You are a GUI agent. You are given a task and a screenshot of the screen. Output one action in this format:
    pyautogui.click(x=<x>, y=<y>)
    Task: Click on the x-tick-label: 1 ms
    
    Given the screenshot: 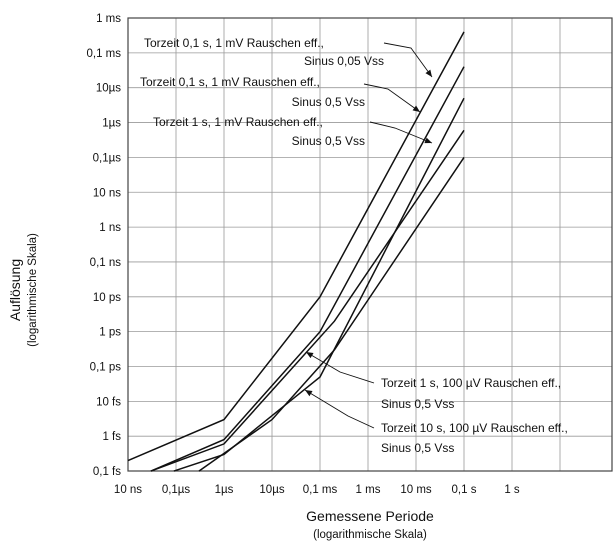 What is the action you would take?
    pyautogui.click(x=368, y=490)
    